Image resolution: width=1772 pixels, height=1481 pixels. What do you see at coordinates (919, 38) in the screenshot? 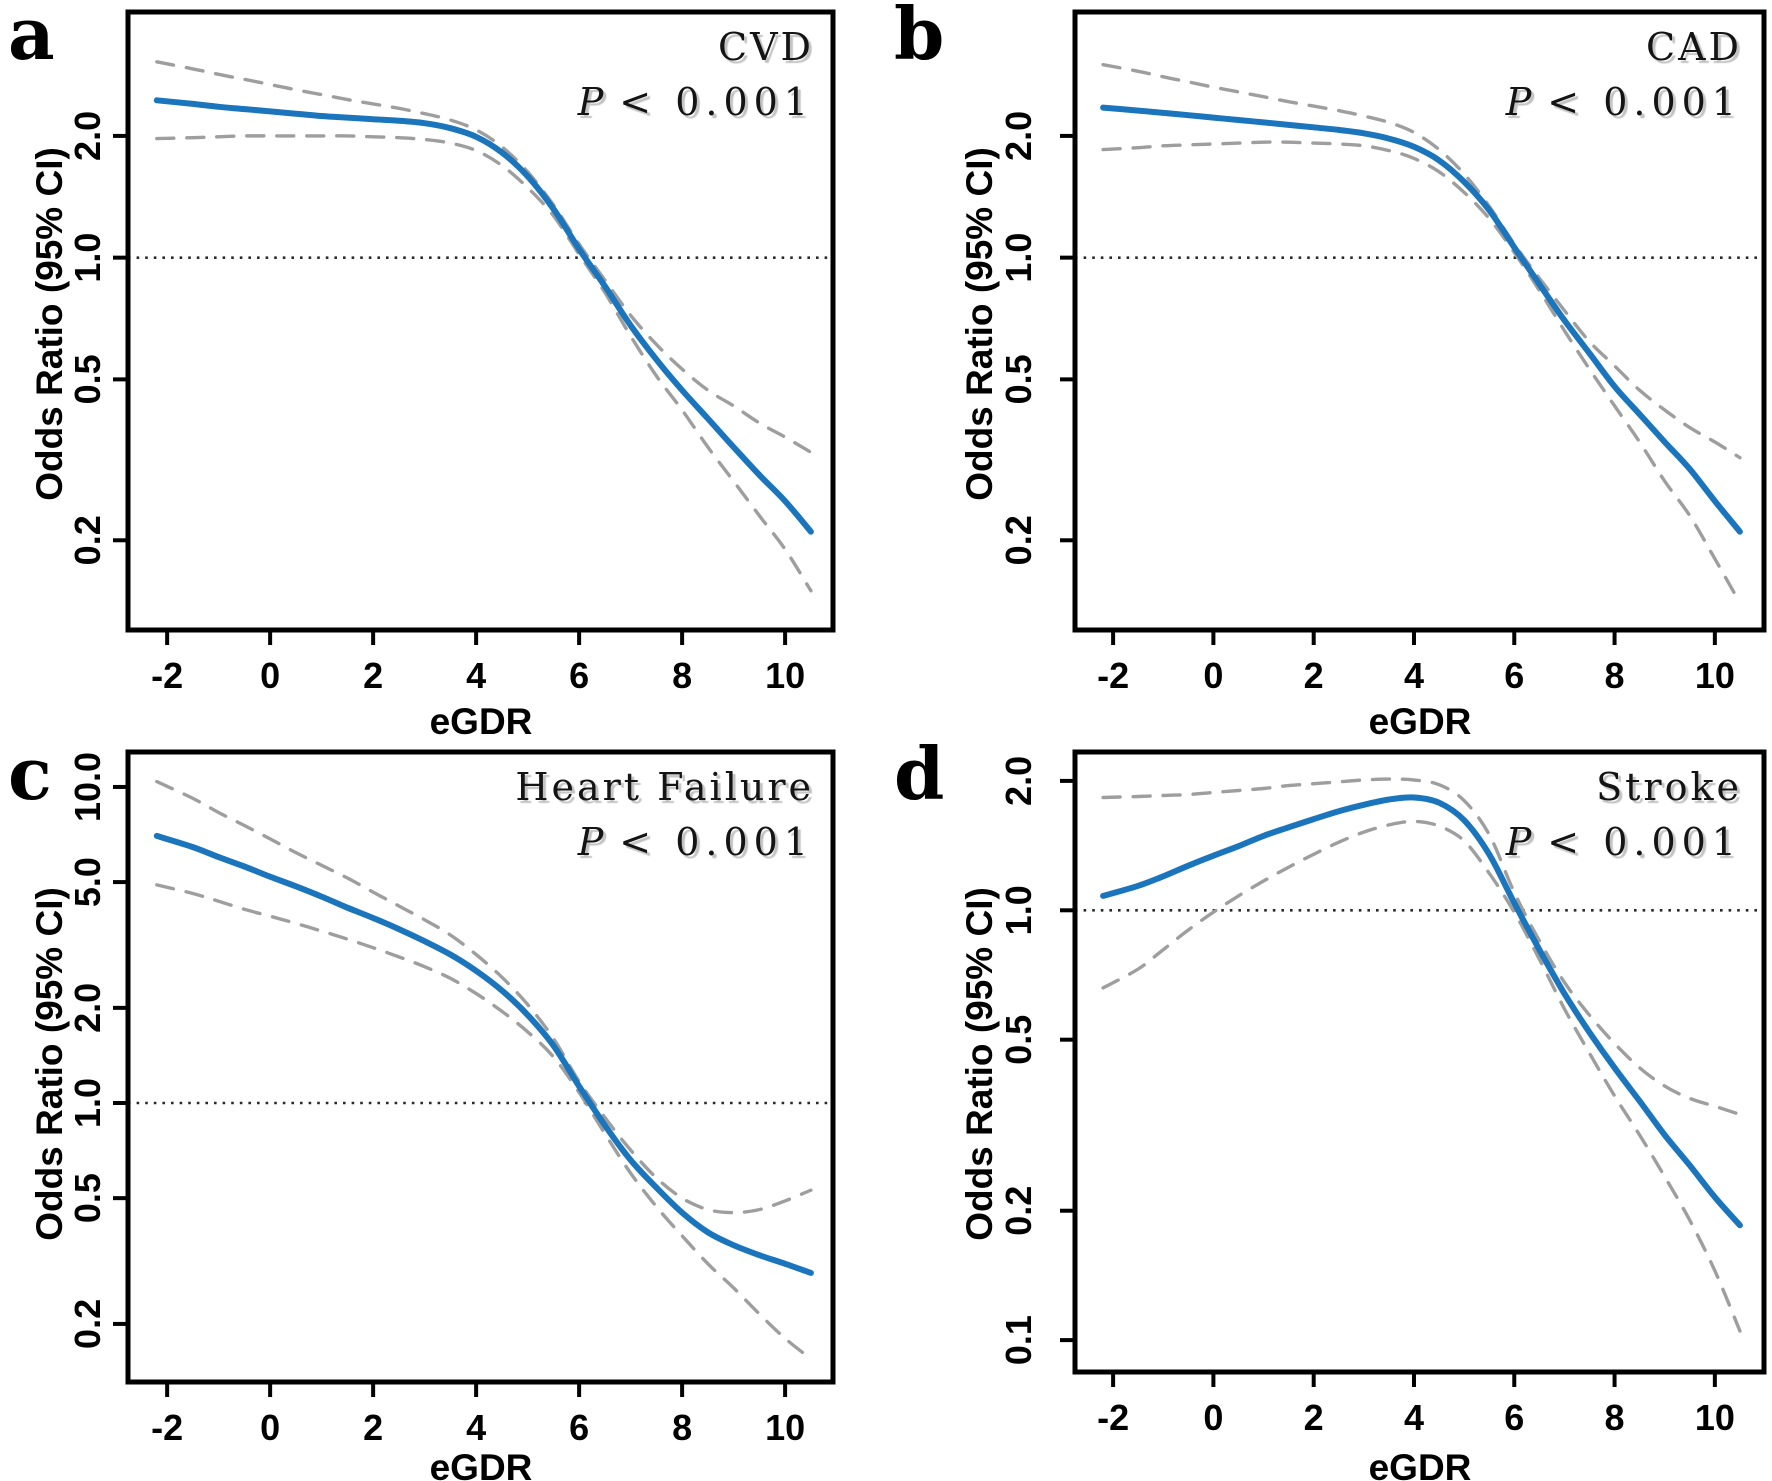
I see `panel-letter: b` at bounding box center [919, 38].